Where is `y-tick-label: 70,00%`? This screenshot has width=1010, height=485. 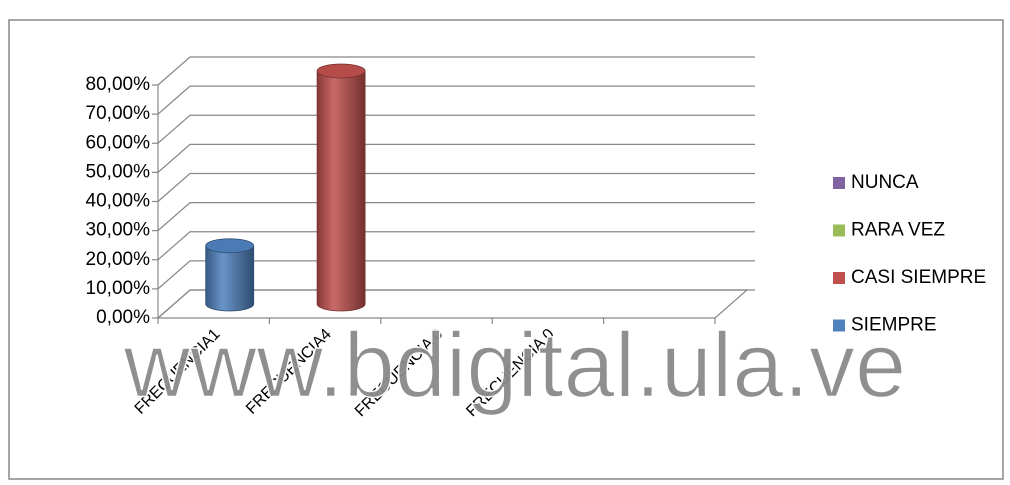
y-tick-label: 70,00% is located at coordinates (118, 113).